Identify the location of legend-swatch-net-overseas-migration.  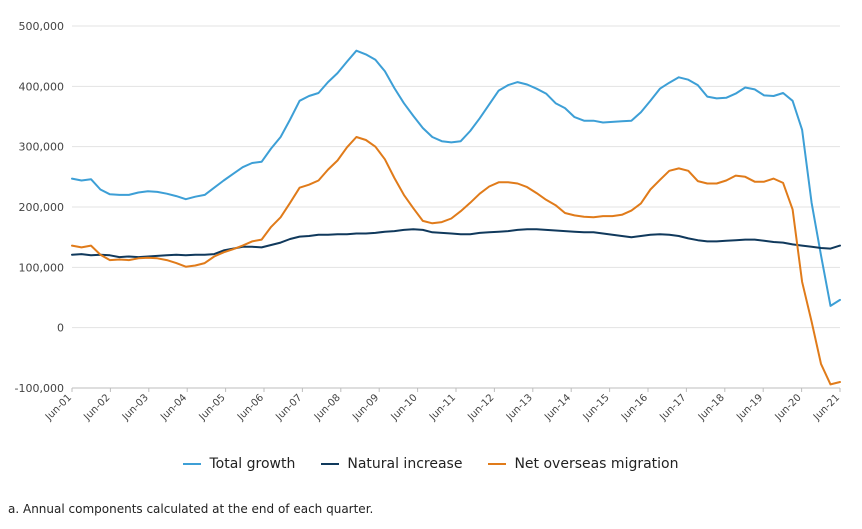
(497, 464).